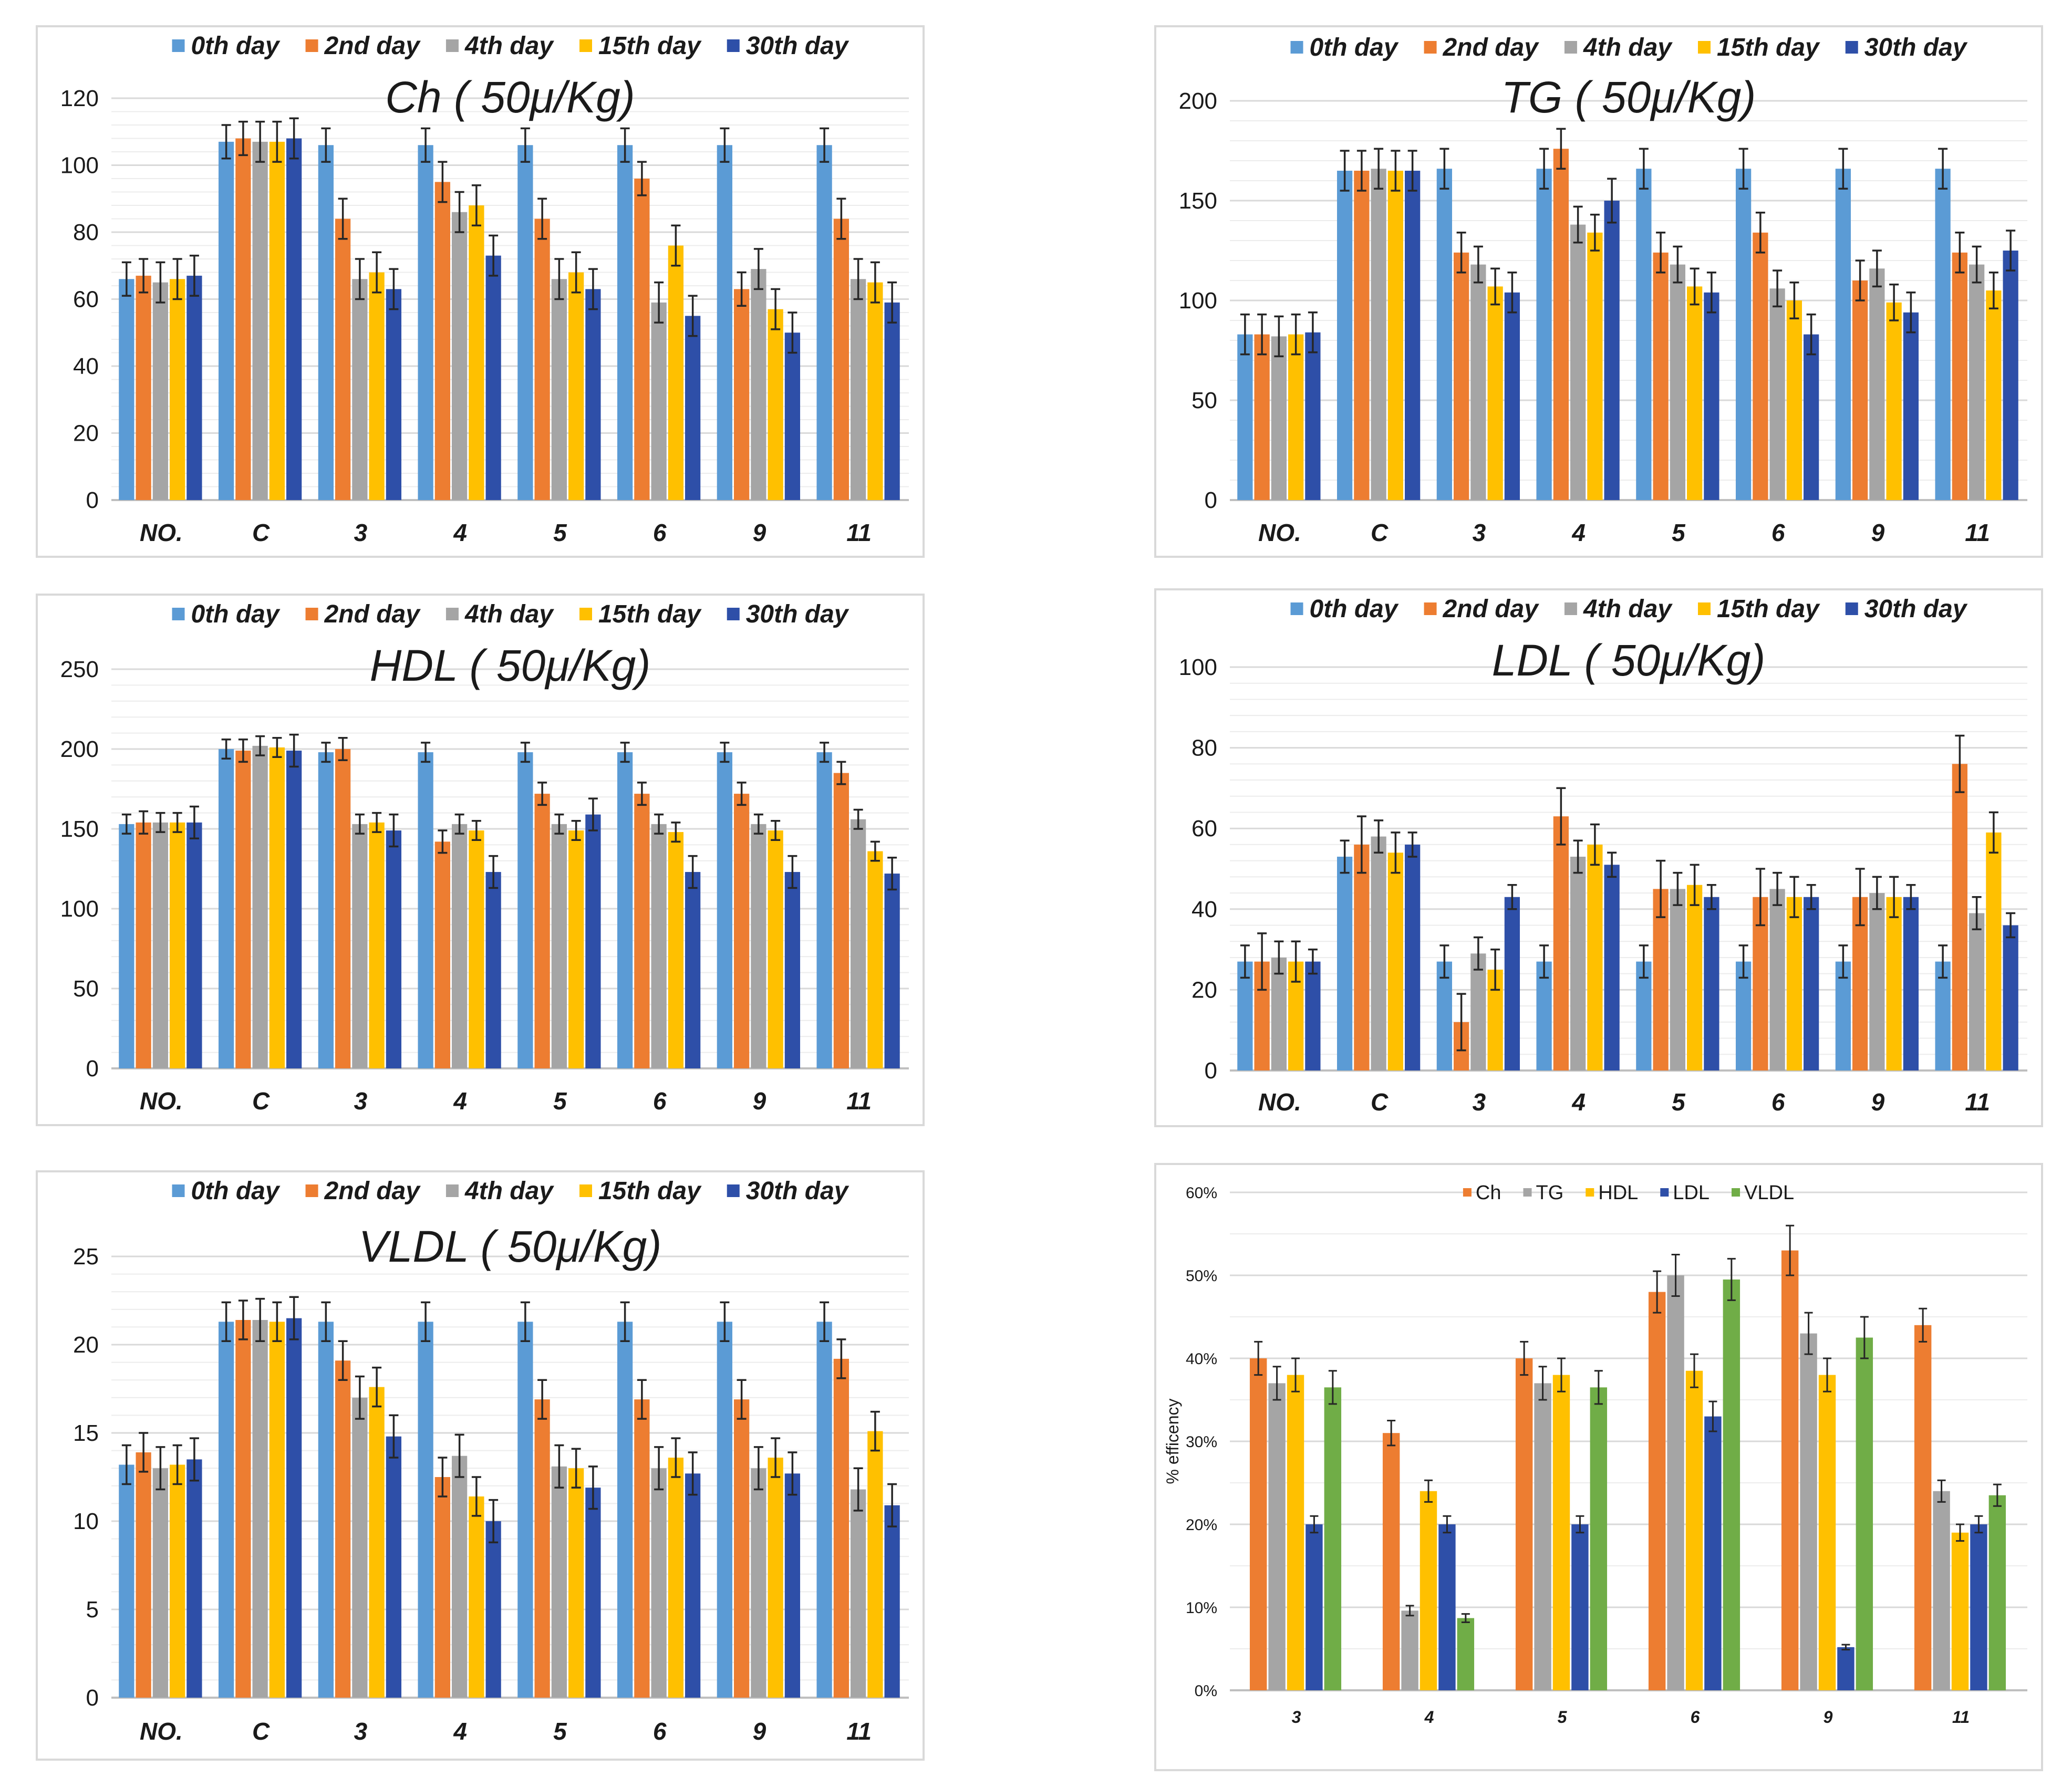  I want to click on legend-label: LDL, so click(1691, 1193).